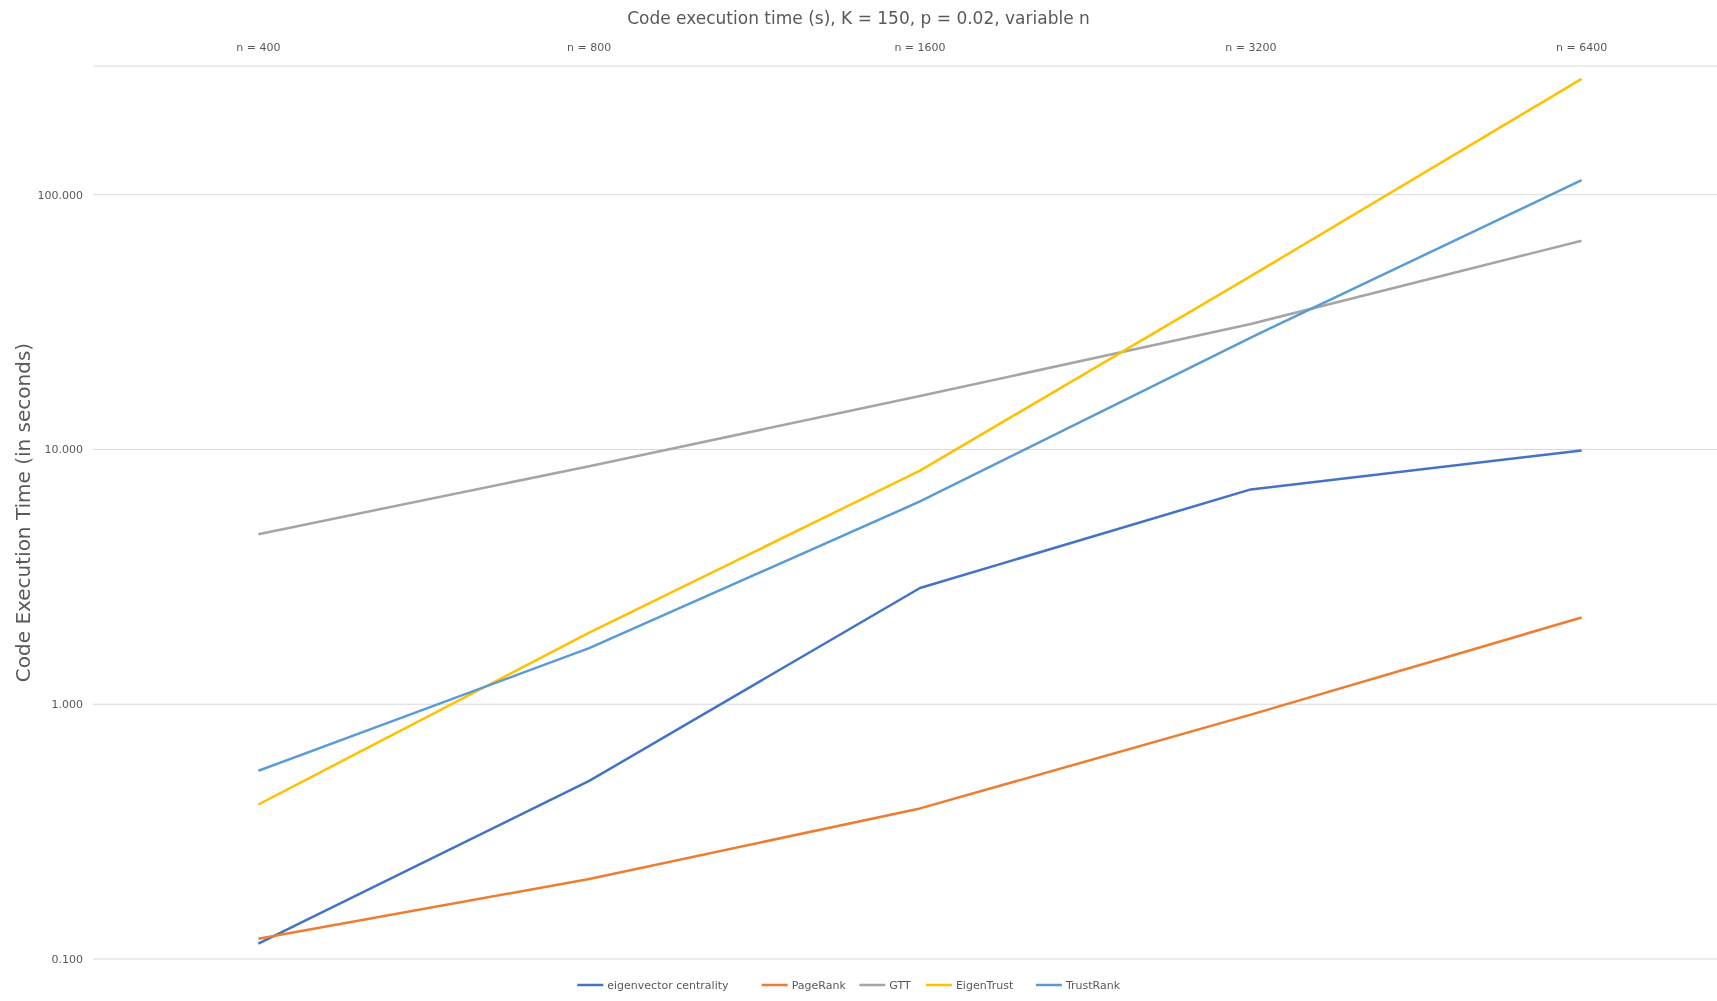 This screenshot has width=1717, height=1001. Describe the element at coordinates (23, 512) in the screenshot. I see `y-axis-title: Code Execution Time (in seconds)` at that location.